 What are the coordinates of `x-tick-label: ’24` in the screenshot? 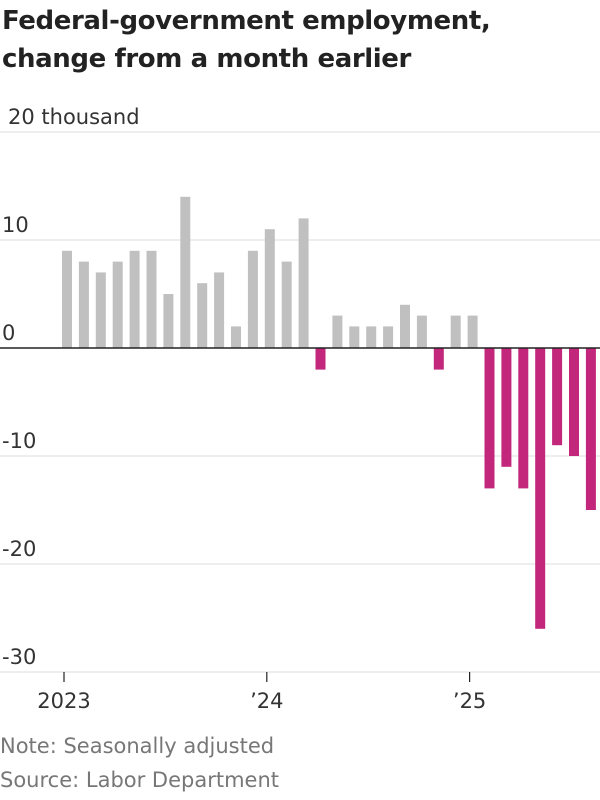 It's located at (266, 701).